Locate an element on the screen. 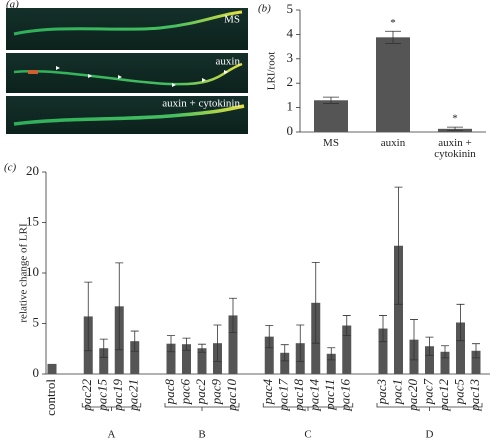 Image resolution: width=494 pixels, height=443 pixels. x-tick-label: pac10 is located at coordinates (231, 395).